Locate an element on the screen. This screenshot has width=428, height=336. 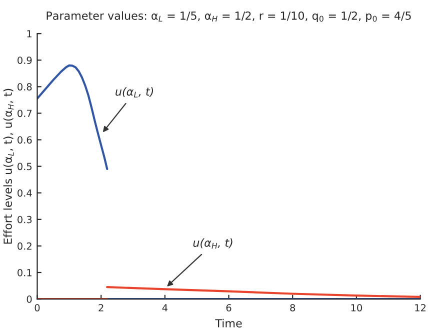
x-tick-label: 6 is located at coordinates (229, 308).